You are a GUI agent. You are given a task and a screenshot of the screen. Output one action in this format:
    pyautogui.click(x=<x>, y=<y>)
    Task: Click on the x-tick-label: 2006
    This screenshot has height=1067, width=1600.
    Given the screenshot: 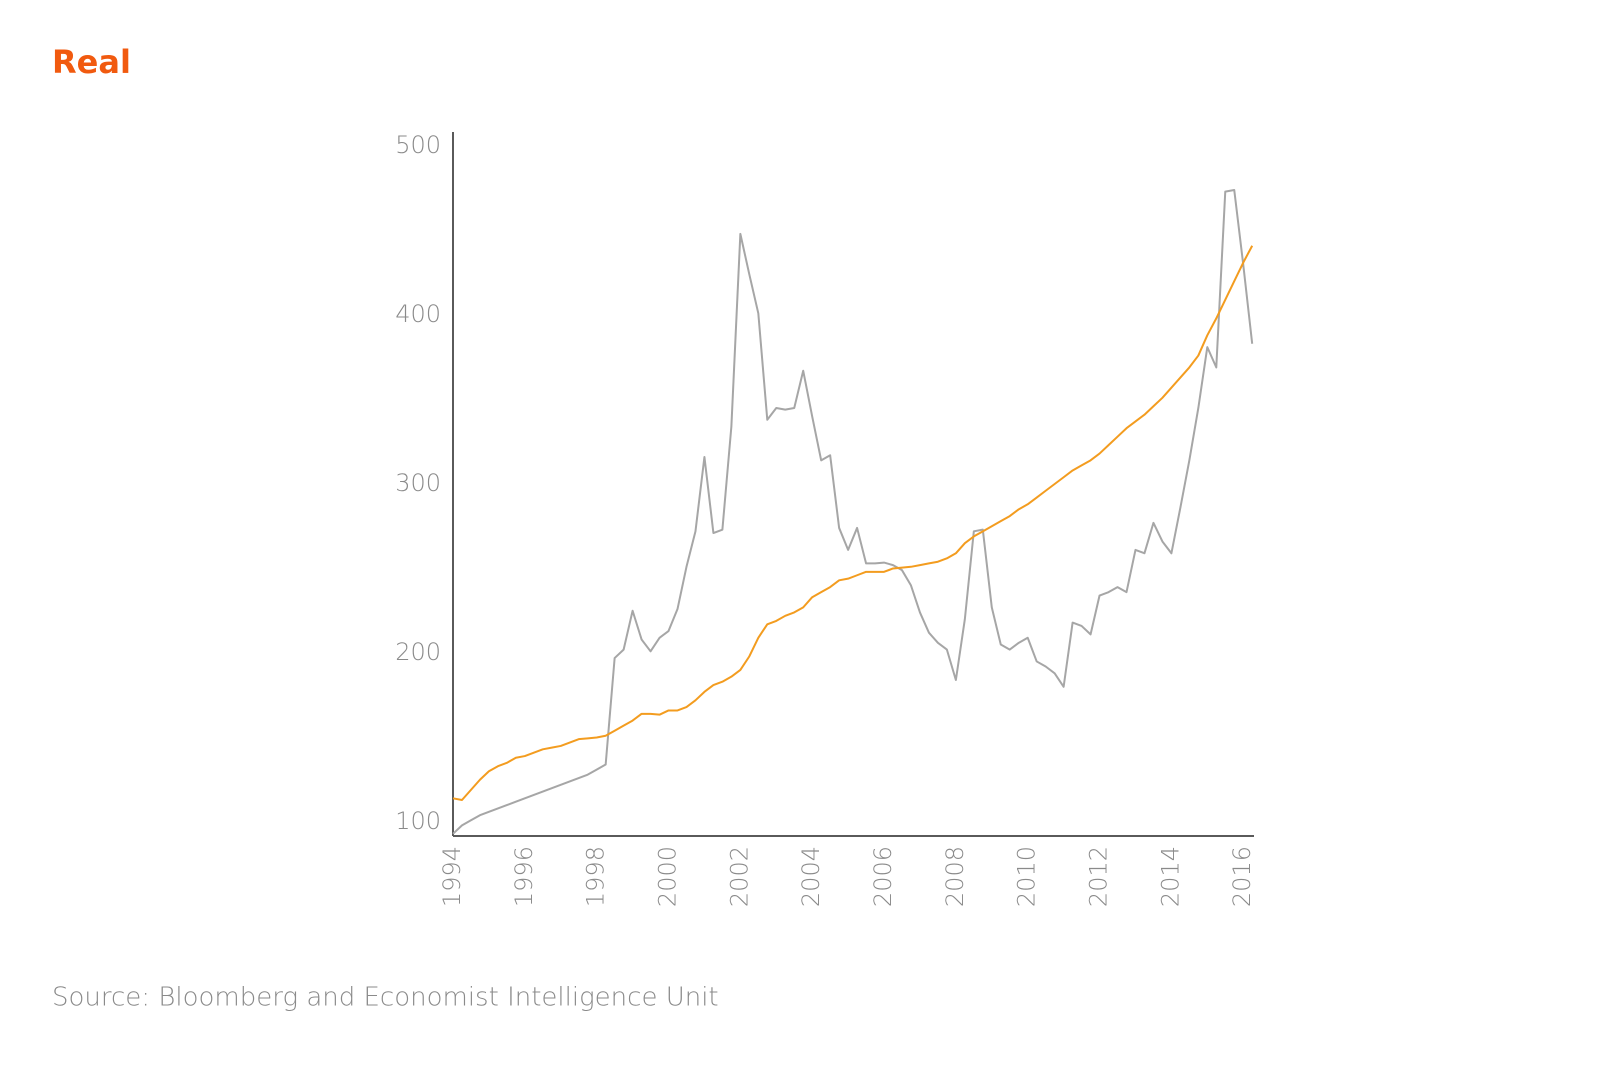 What is the action you would take?
    pyautogui.click(x=883, y=876)
    